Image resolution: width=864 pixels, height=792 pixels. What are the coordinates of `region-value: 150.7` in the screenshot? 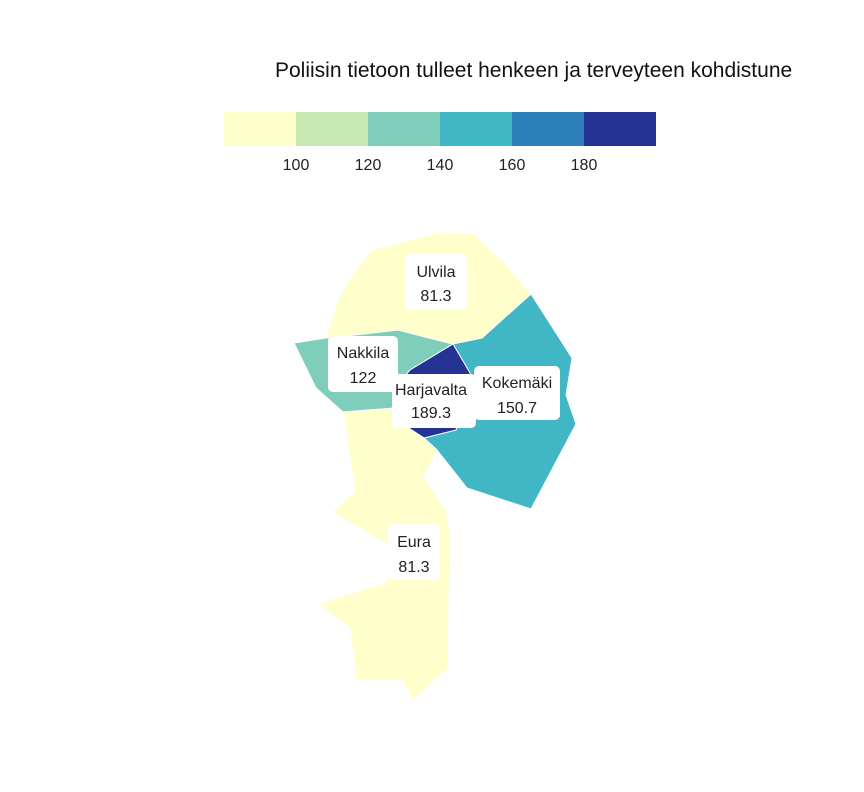 It's located at (517, 408).